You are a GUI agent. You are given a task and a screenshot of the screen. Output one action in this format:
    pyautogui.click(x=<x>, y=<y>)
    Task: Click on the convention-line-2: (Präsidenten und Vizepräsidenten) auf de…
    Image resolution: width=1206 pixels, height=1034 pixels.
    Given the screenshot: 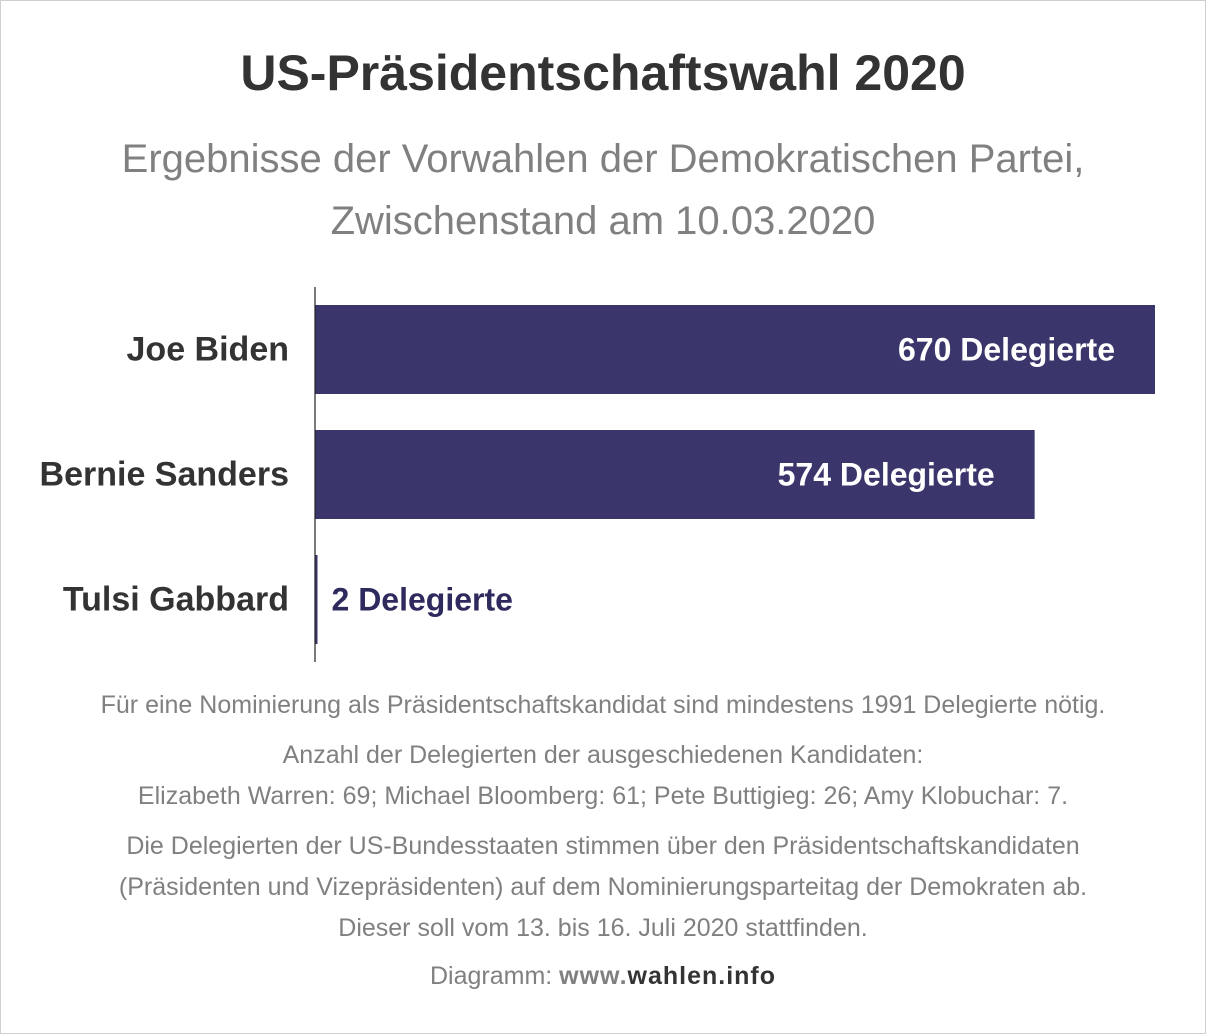 What is the action you would take?
    pyautogui.click(x=603, y=887)
    